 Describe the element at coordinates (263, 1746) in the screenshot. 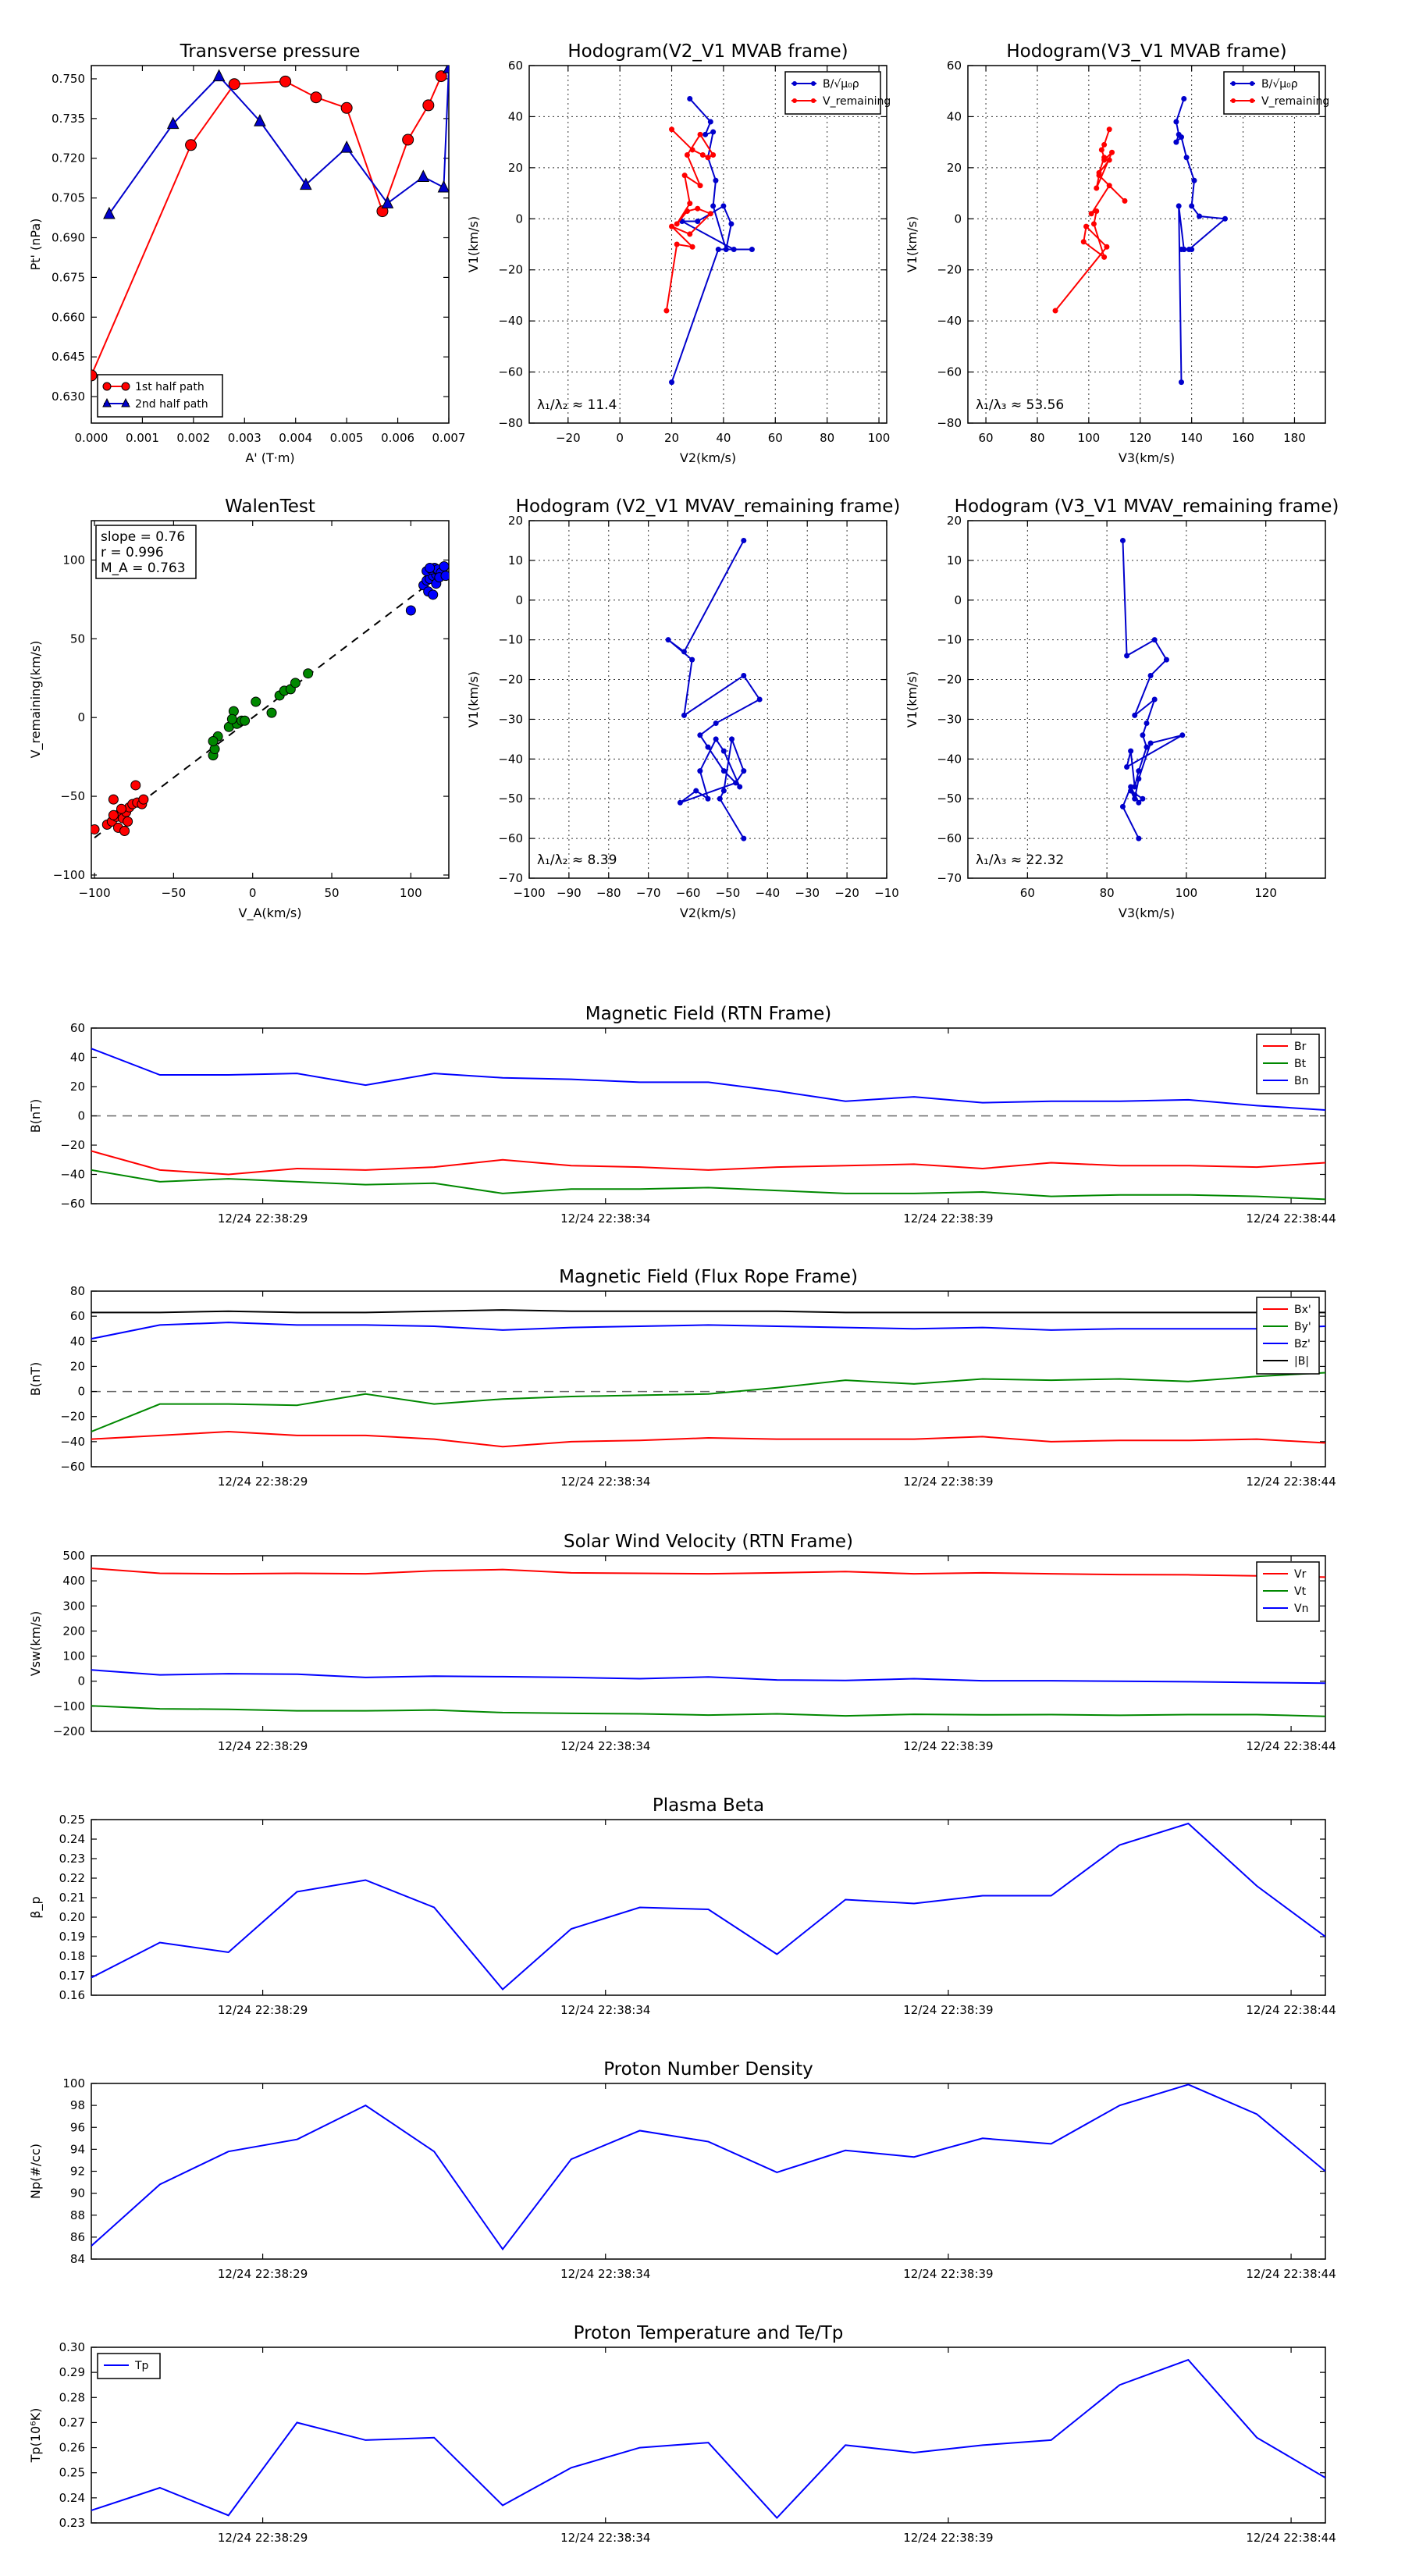

I see `x-tick-label: 12/24 22:38:29` at that location.